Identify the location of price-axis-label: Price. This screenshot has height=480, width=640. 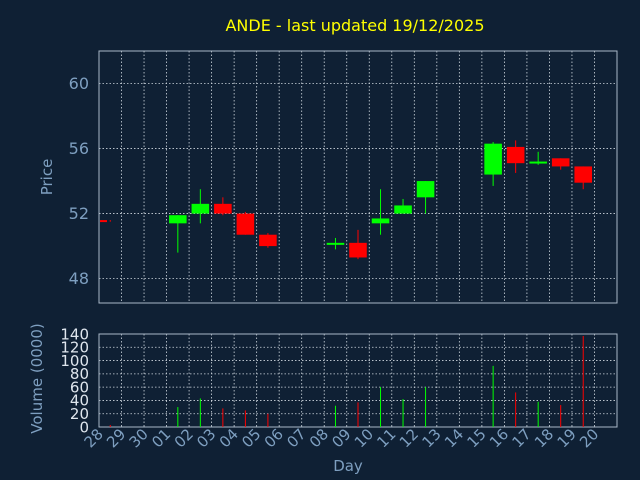
(47, 177).